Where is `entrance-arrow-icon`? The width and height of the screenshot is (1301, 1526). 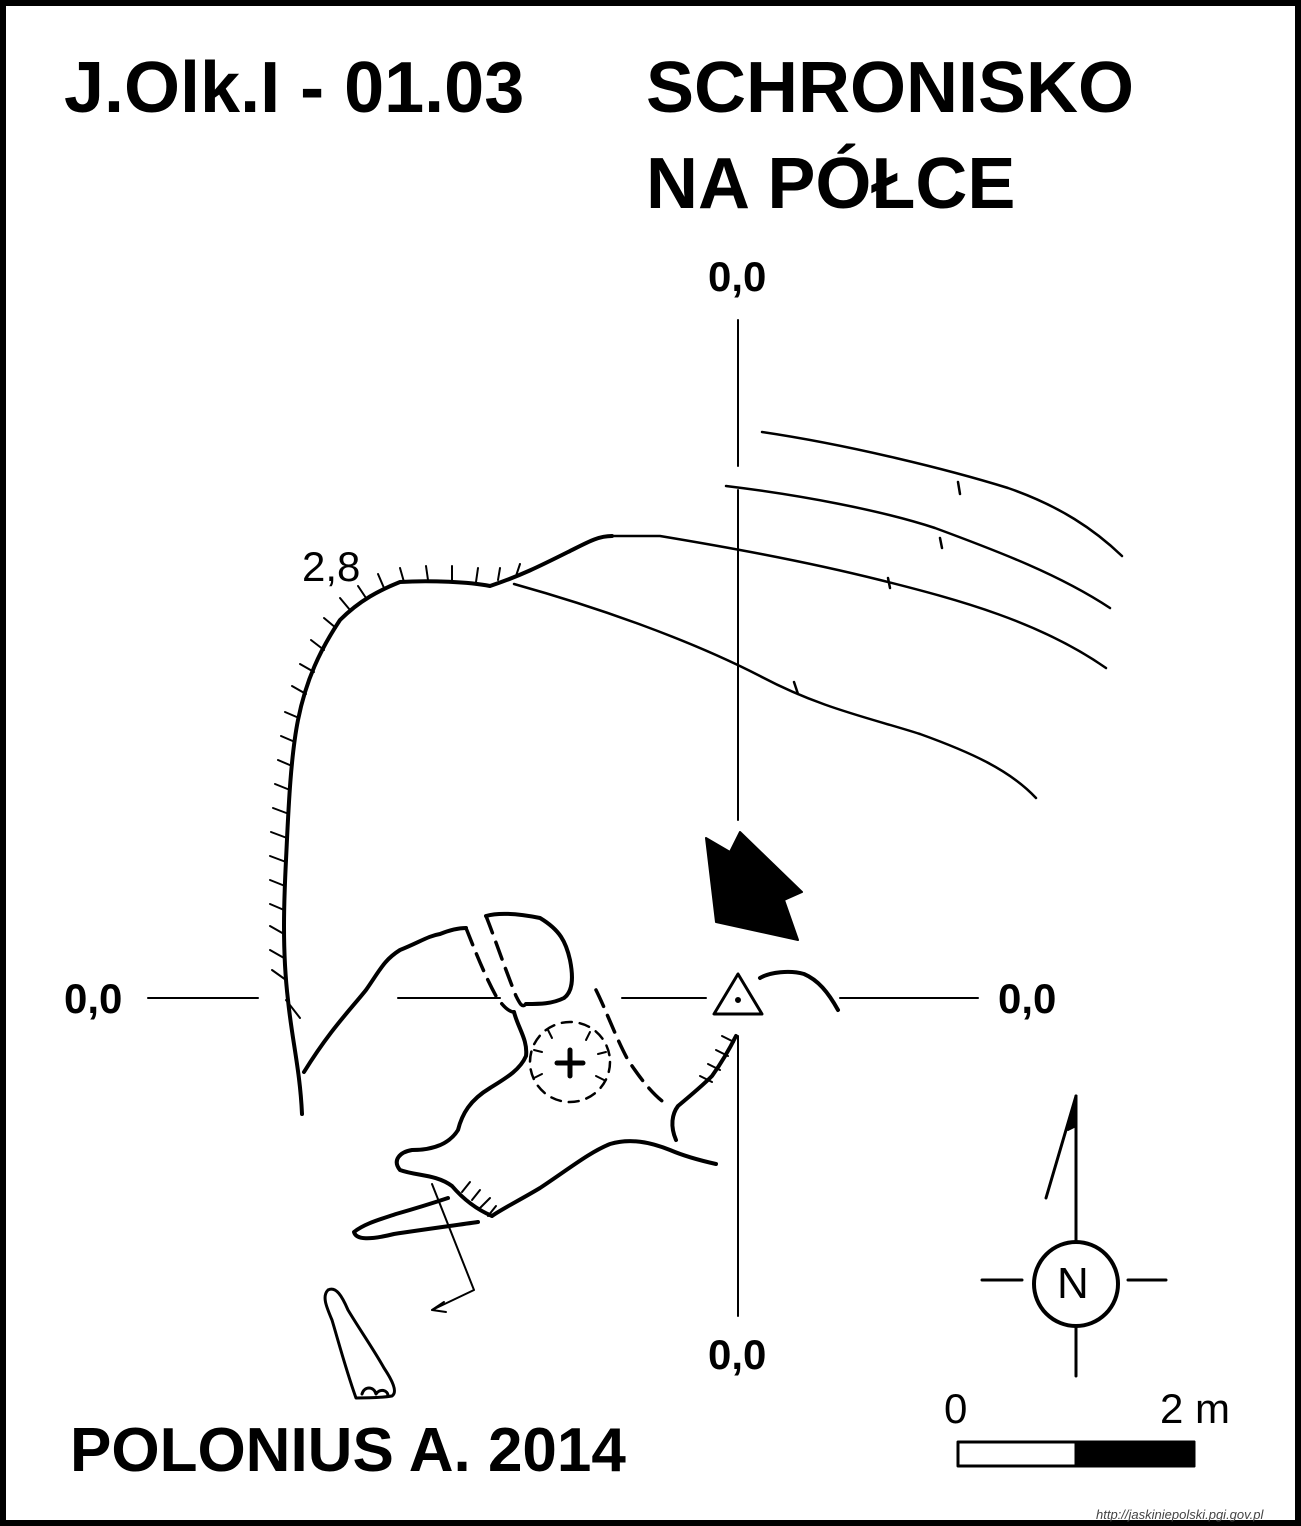
entrance-arrow-icon is located at coordinates (754, 886).